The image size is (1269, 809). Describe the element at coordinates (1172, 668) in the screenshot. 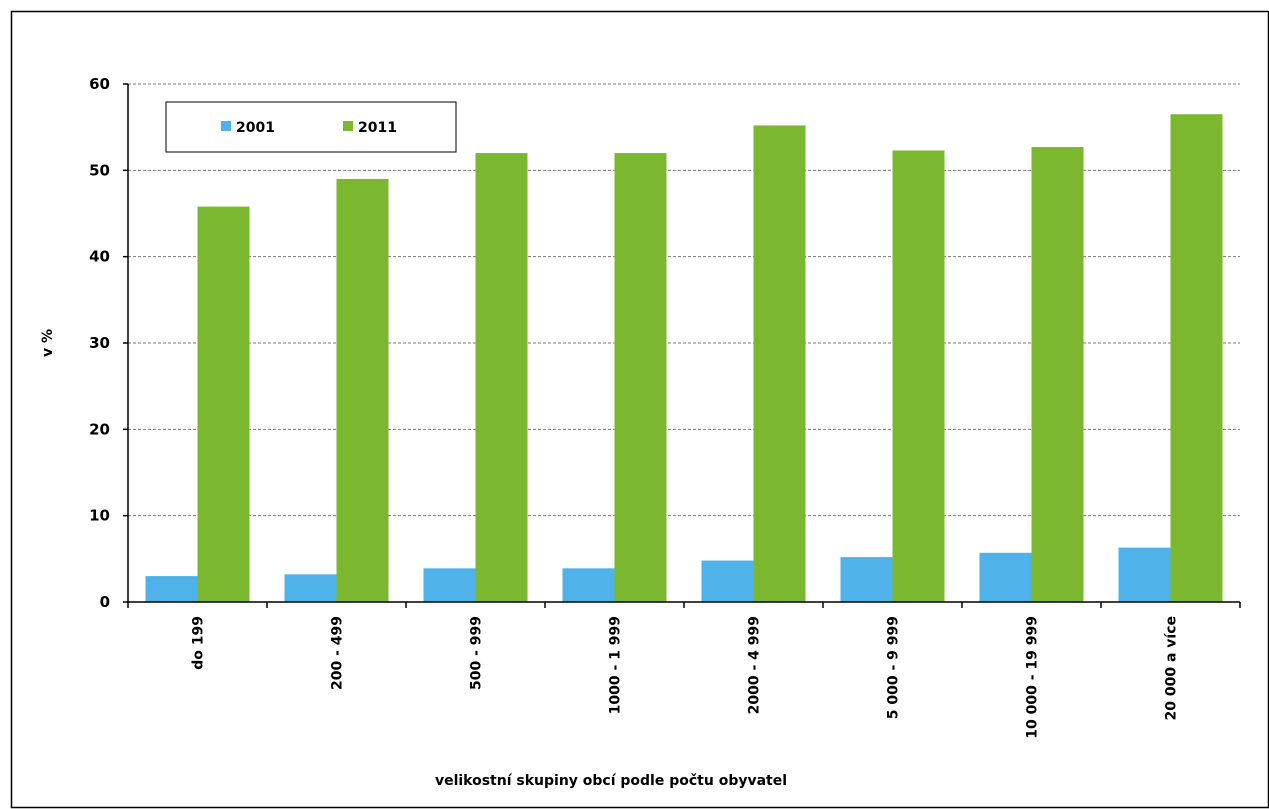

I see `x-tick-label-7: 20 000 a více` at that location.